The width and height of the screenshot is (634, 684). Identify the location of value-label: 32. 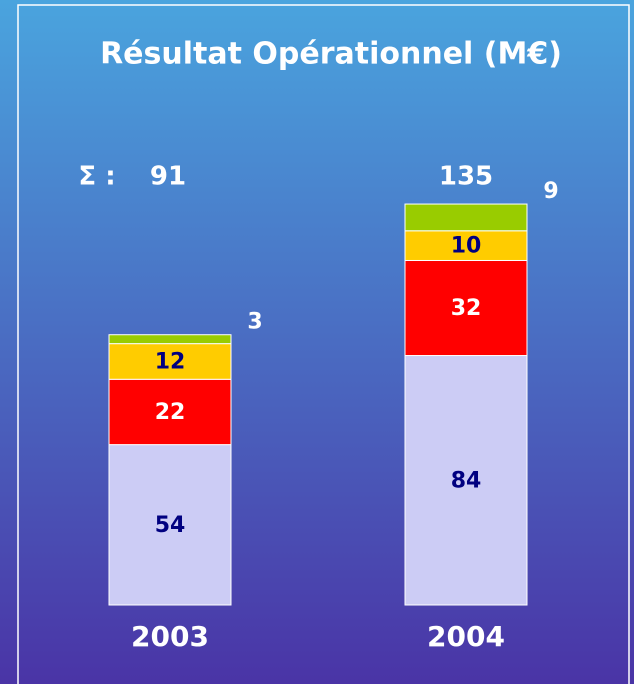
(466, 308).